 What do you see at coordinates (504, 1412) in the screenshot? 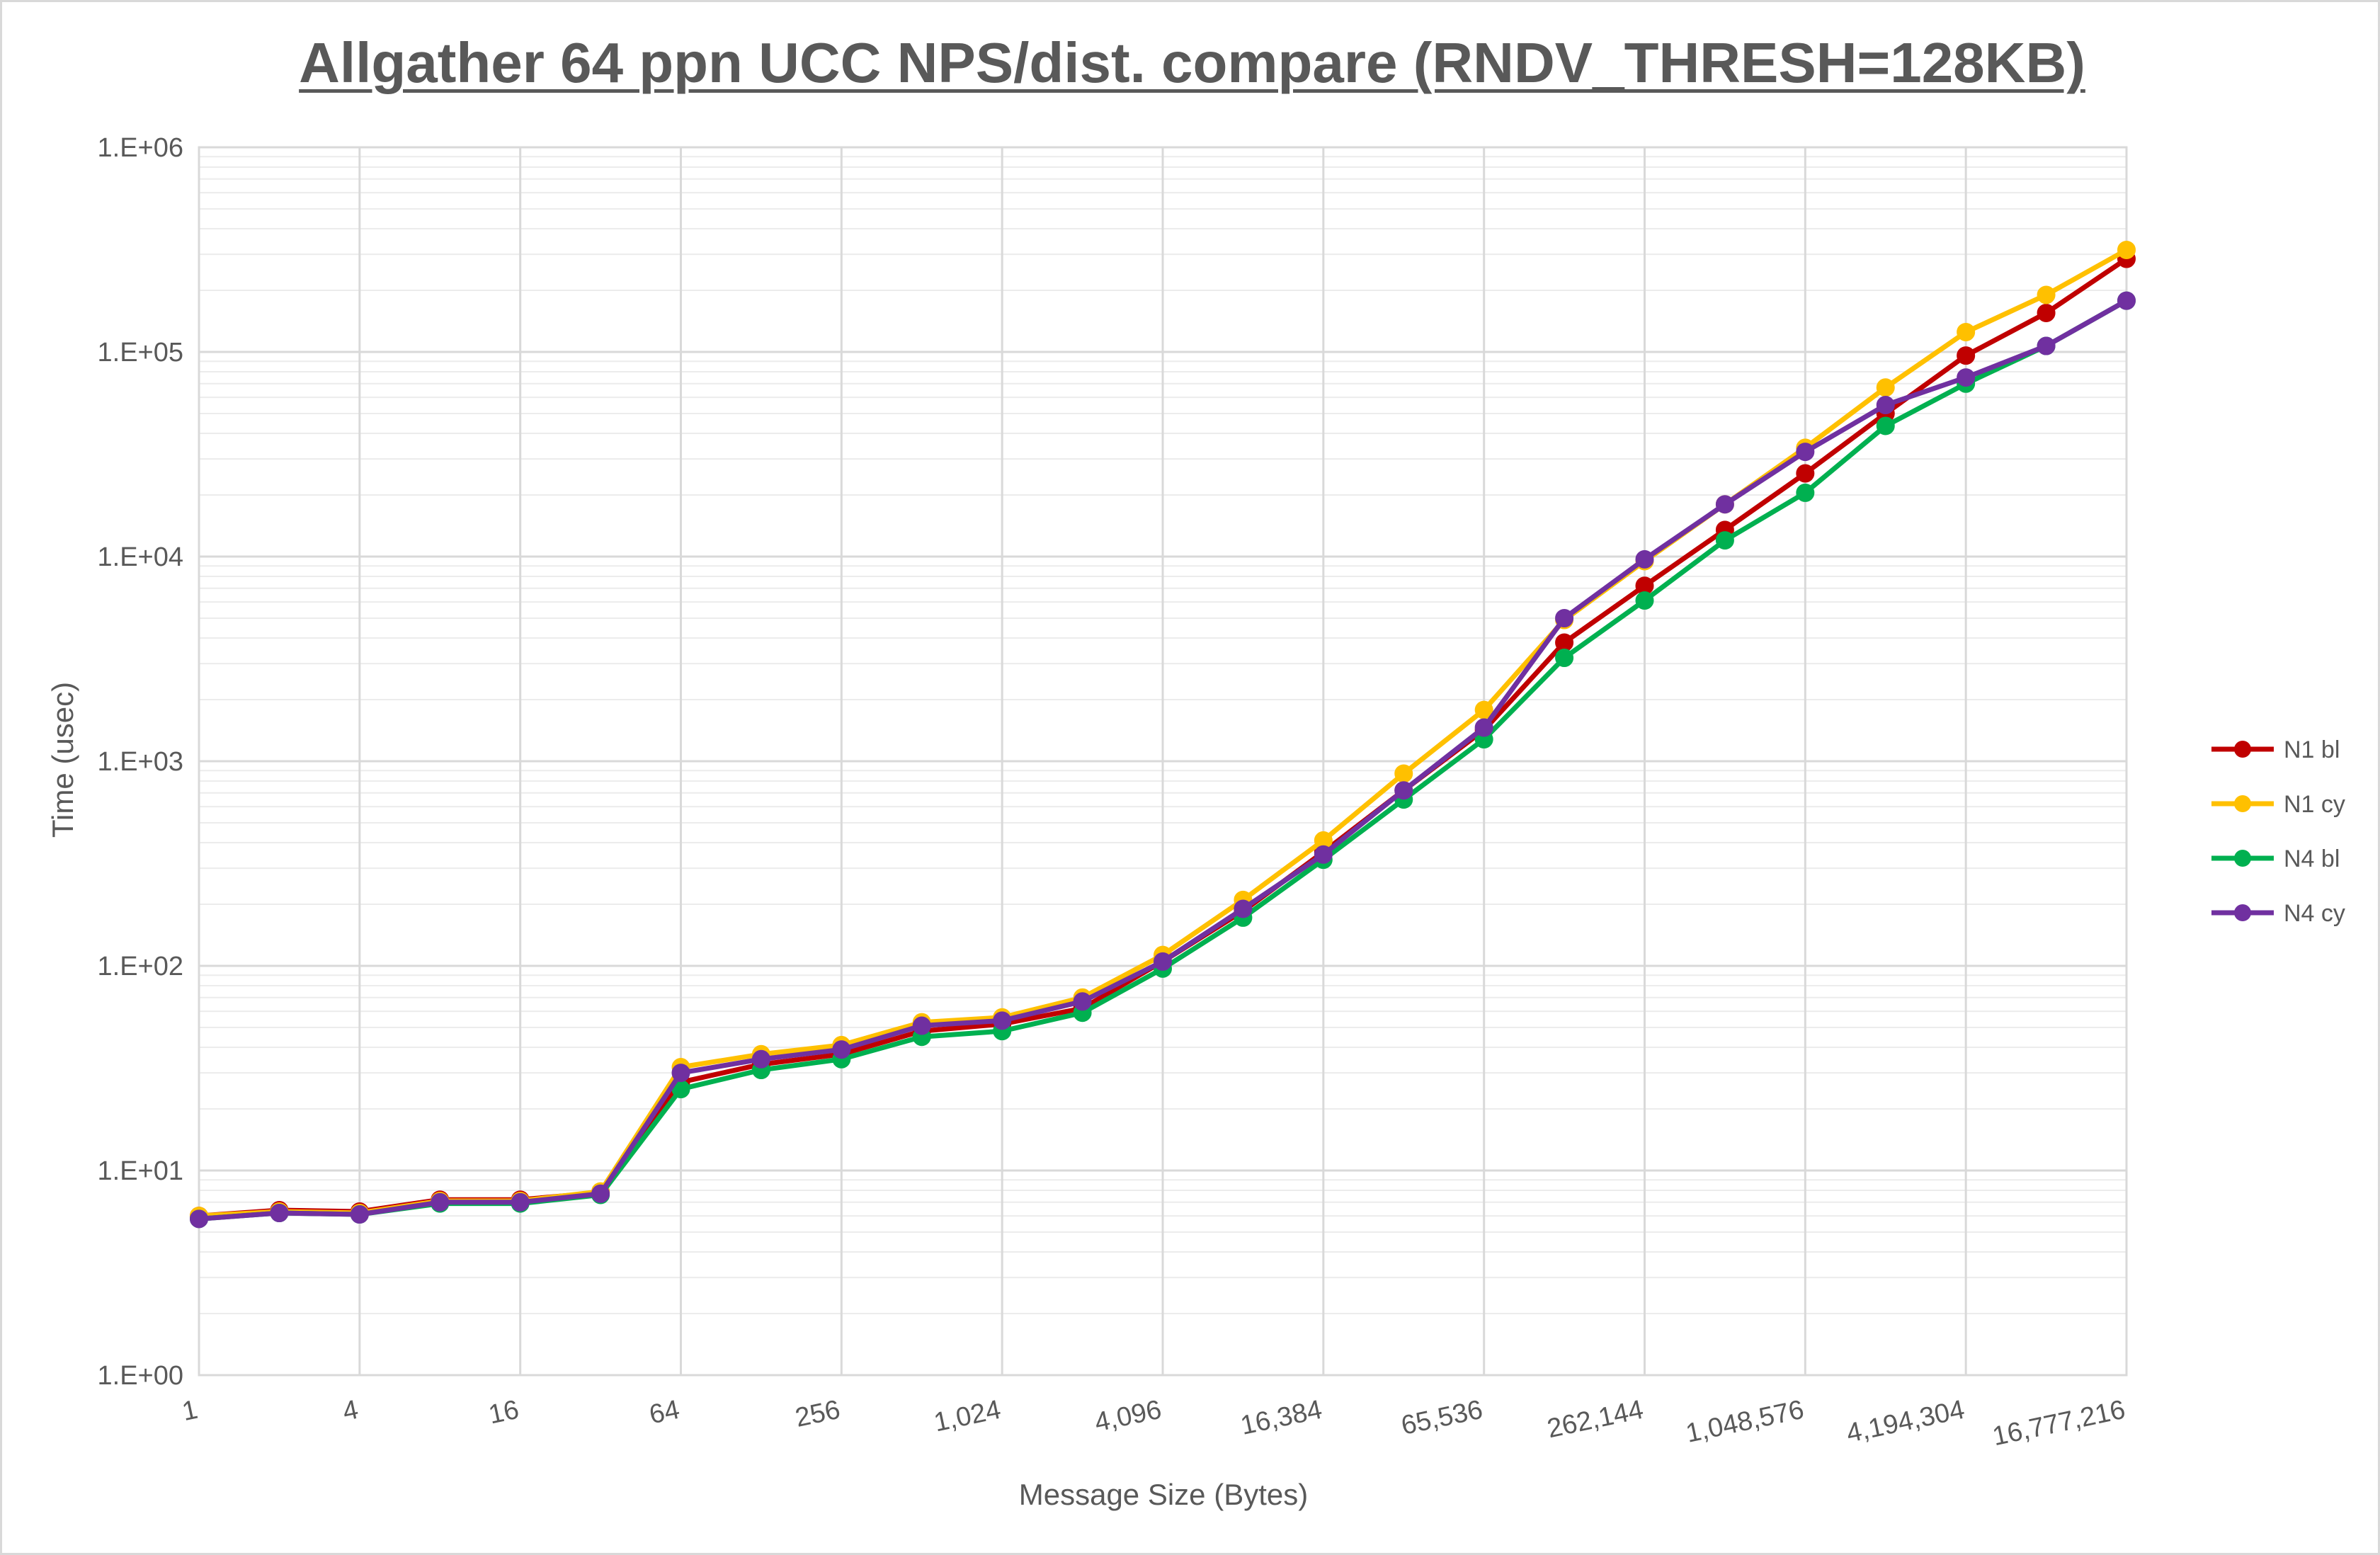
I see `x-tick-label: 16` at bounding box center [504, 1412].